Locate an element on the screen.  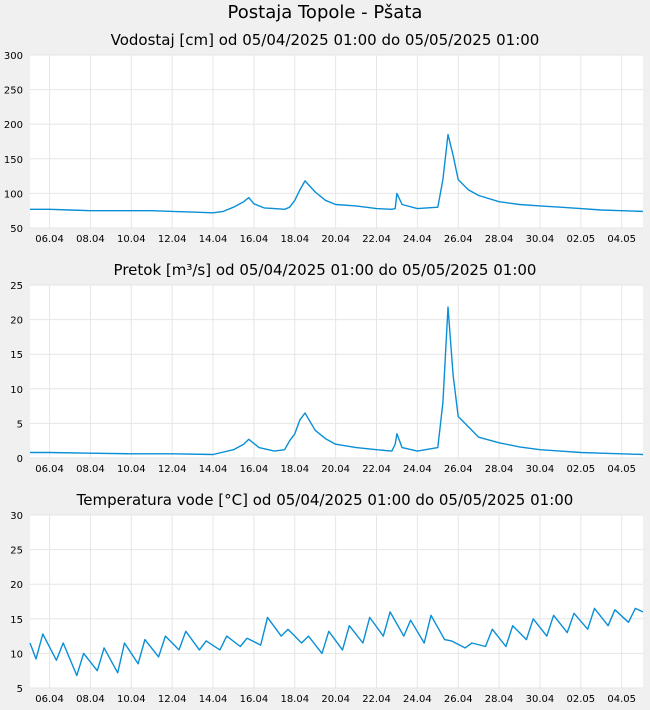
discharge-x-tick-label: 12.04 is located at coordinates (172, 469).